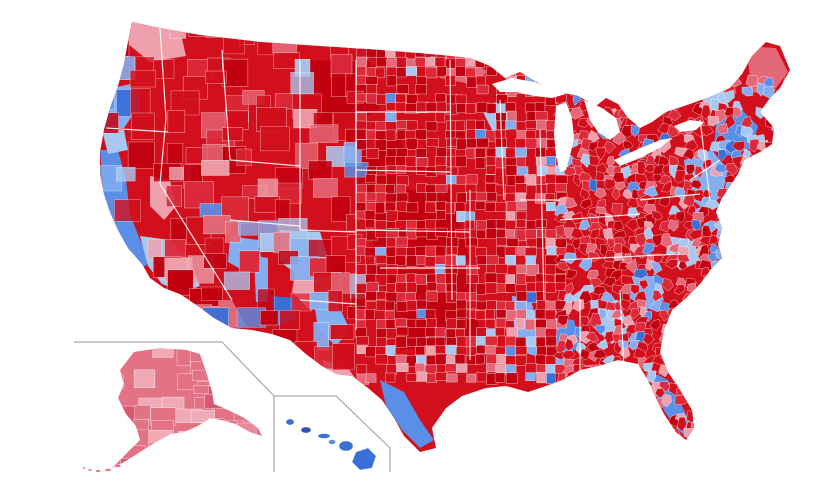 Image resolution: width=820 pixels, height=485 pixels. I want to click on aleutian-island, so click(118, 466).